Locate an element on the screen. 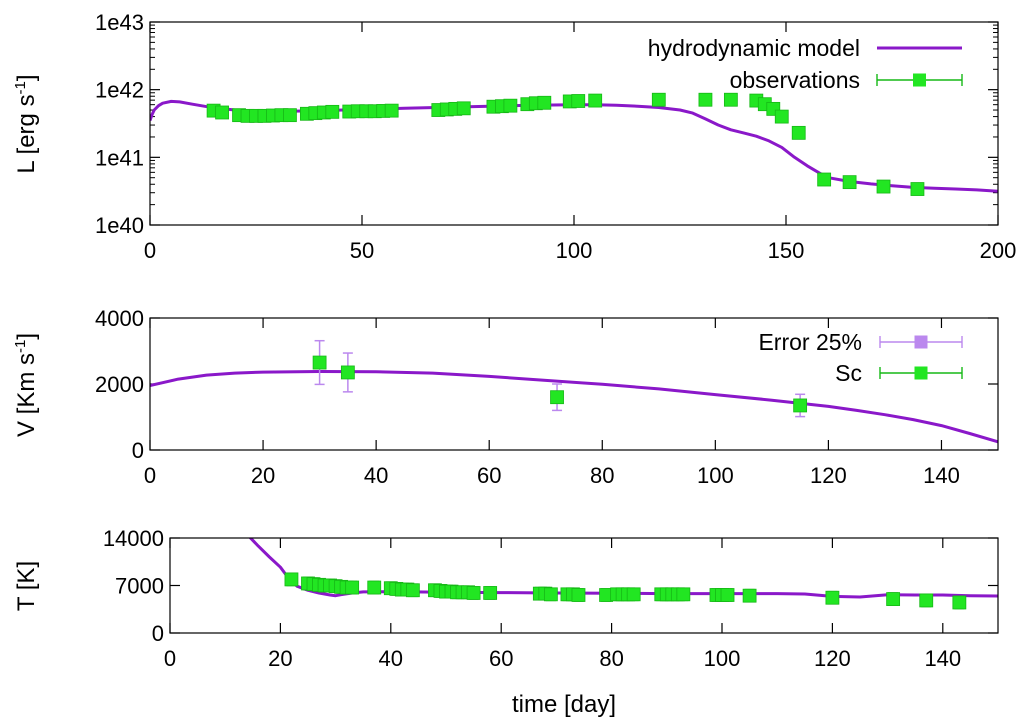  y-axis-label: L [erg s-1] is located at coordinates (26, 123).